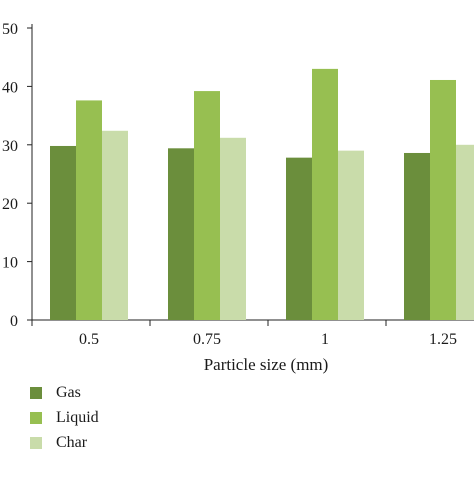 This screenshot has width=474, height=479. I want to click on legend-label-gas: Gas, so click(68, 392).